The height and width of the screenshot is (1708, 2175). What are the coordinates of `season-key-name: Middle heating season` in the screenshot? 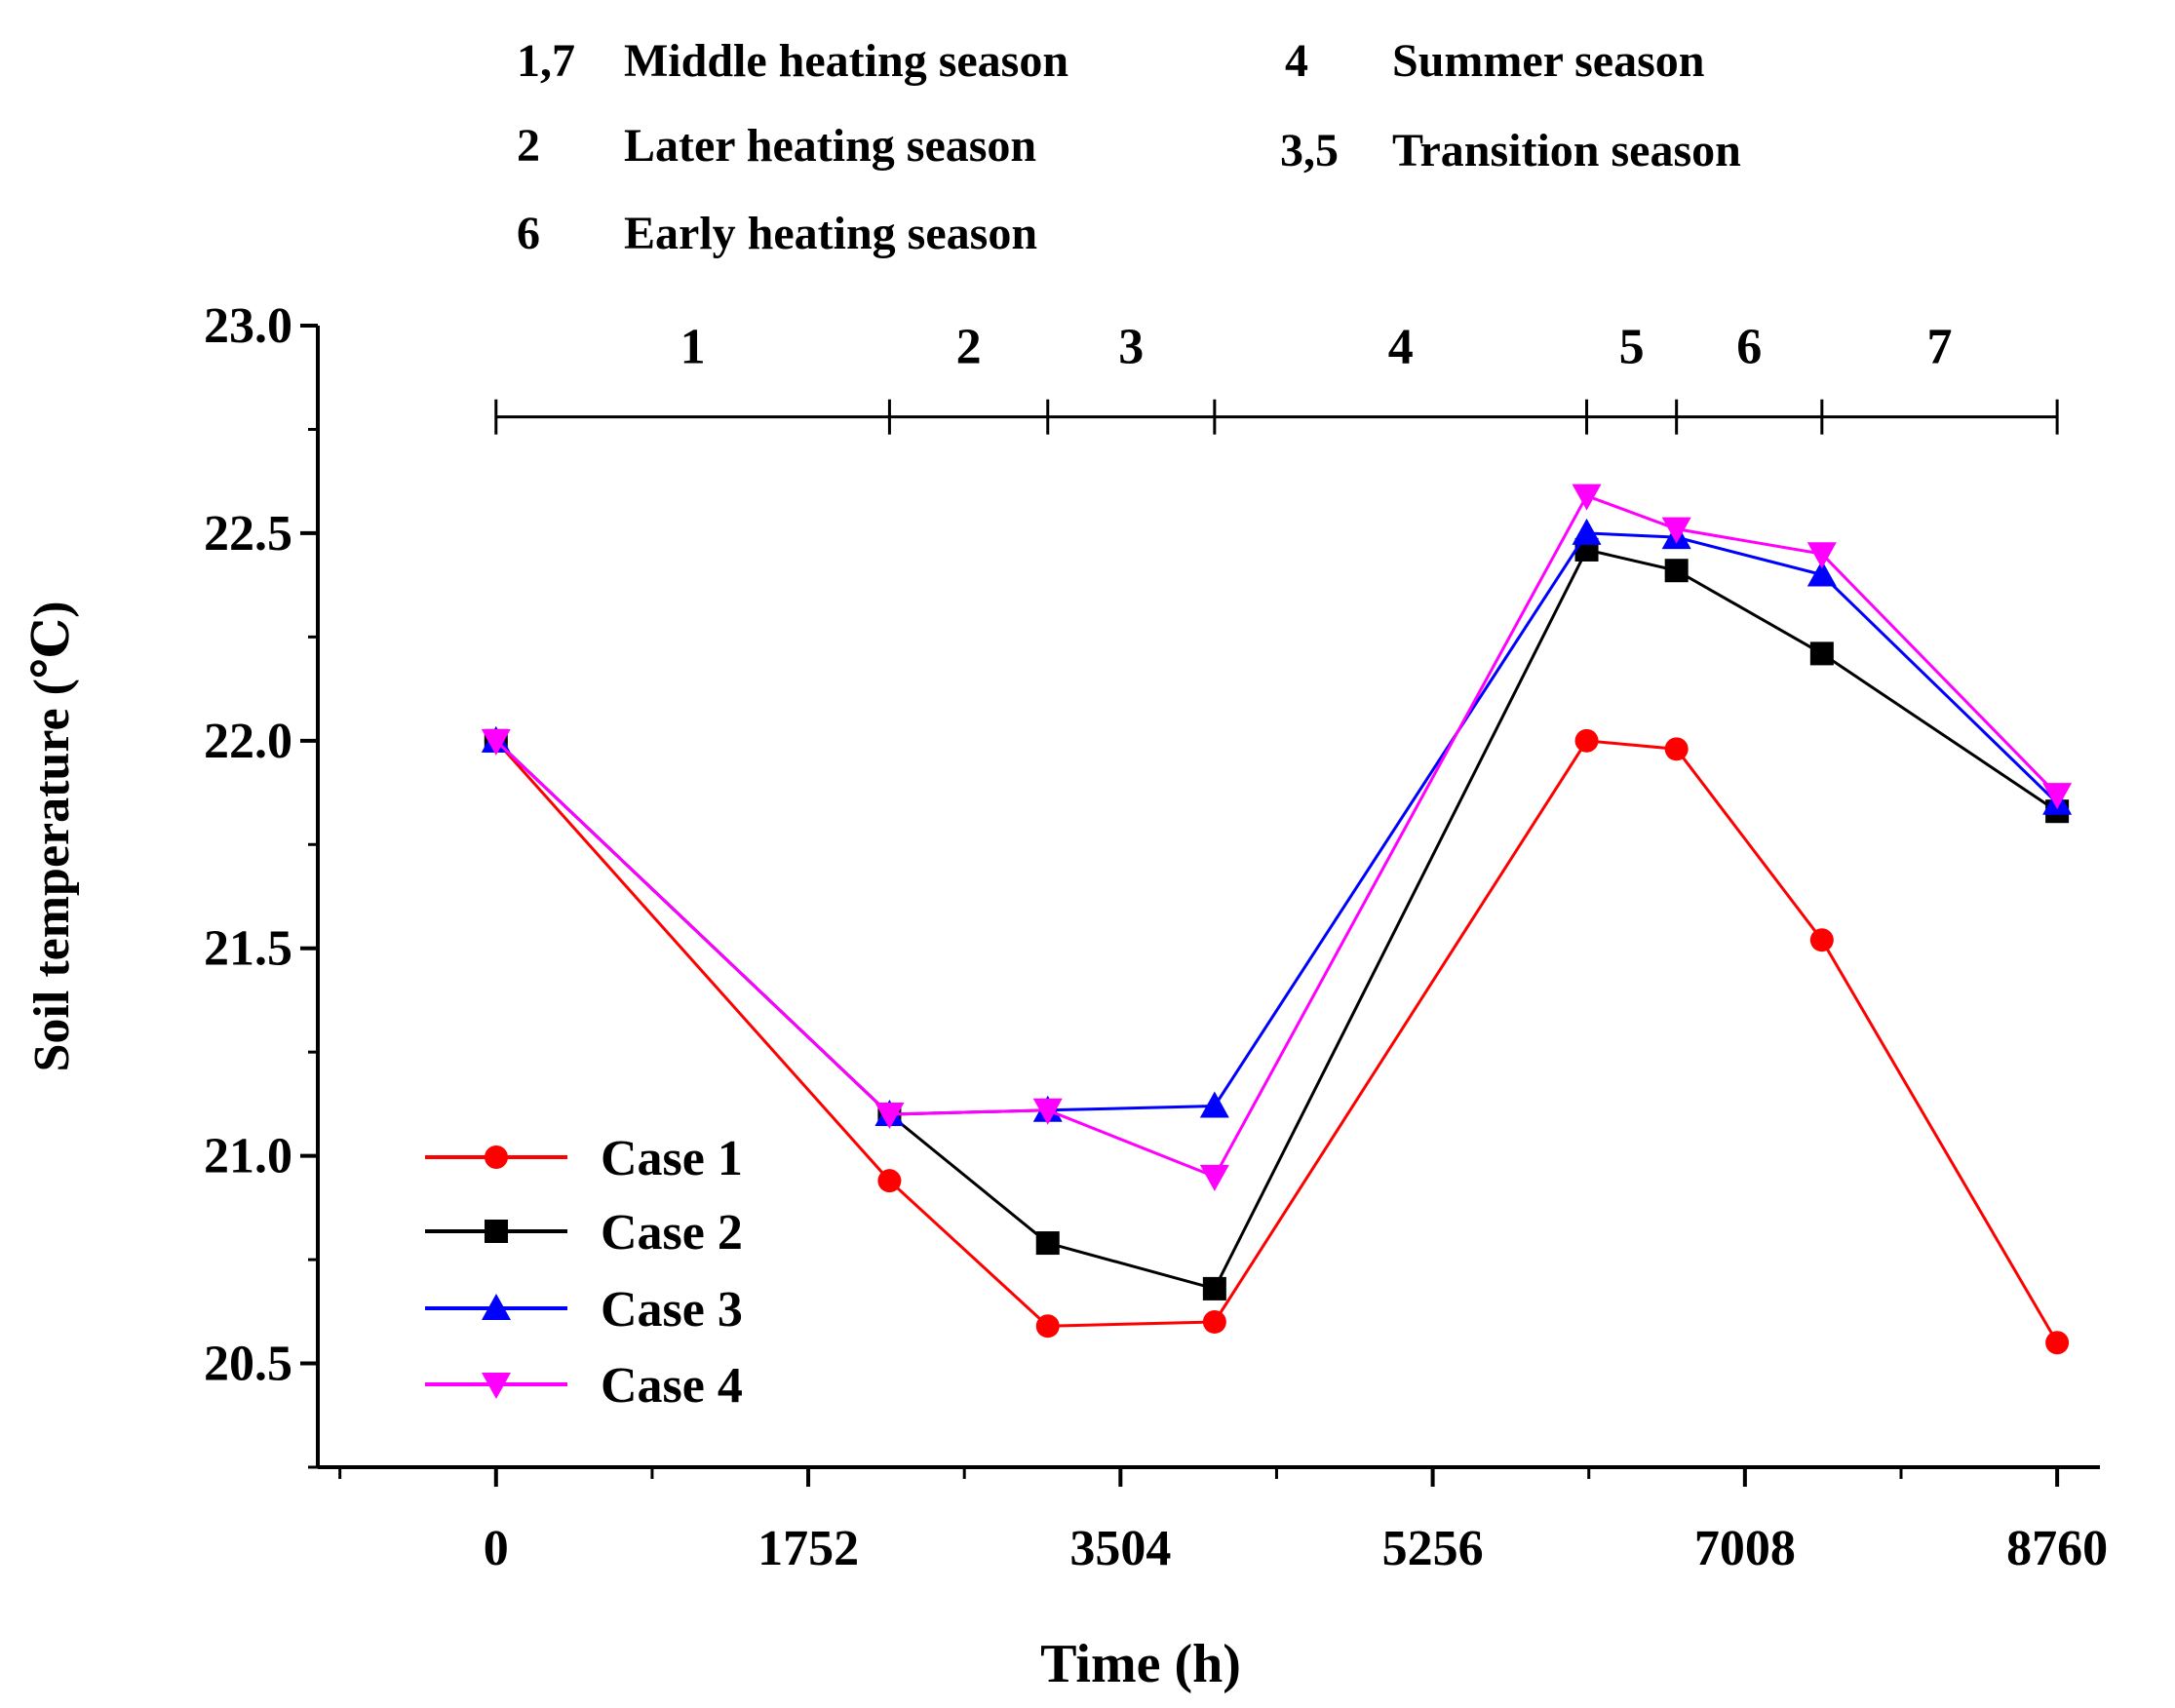 It's located at (846, 61).